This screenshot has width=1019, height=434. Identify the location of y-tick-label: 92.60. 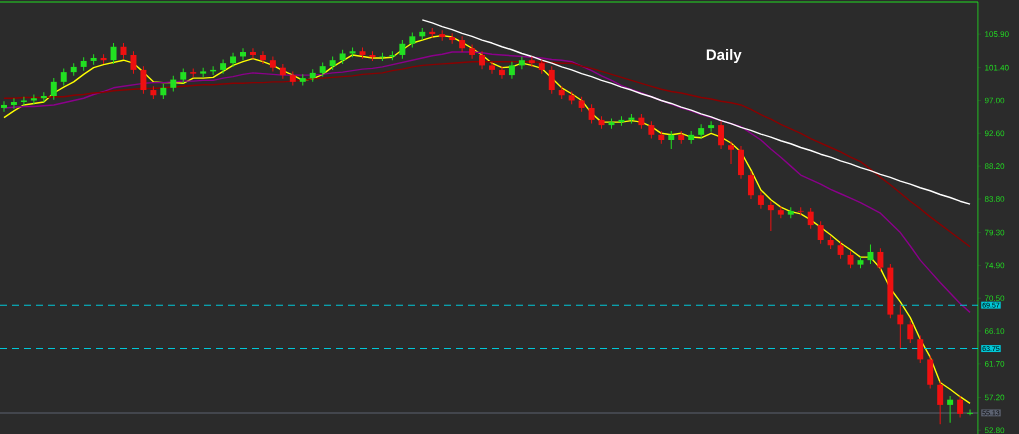
(994, 133).